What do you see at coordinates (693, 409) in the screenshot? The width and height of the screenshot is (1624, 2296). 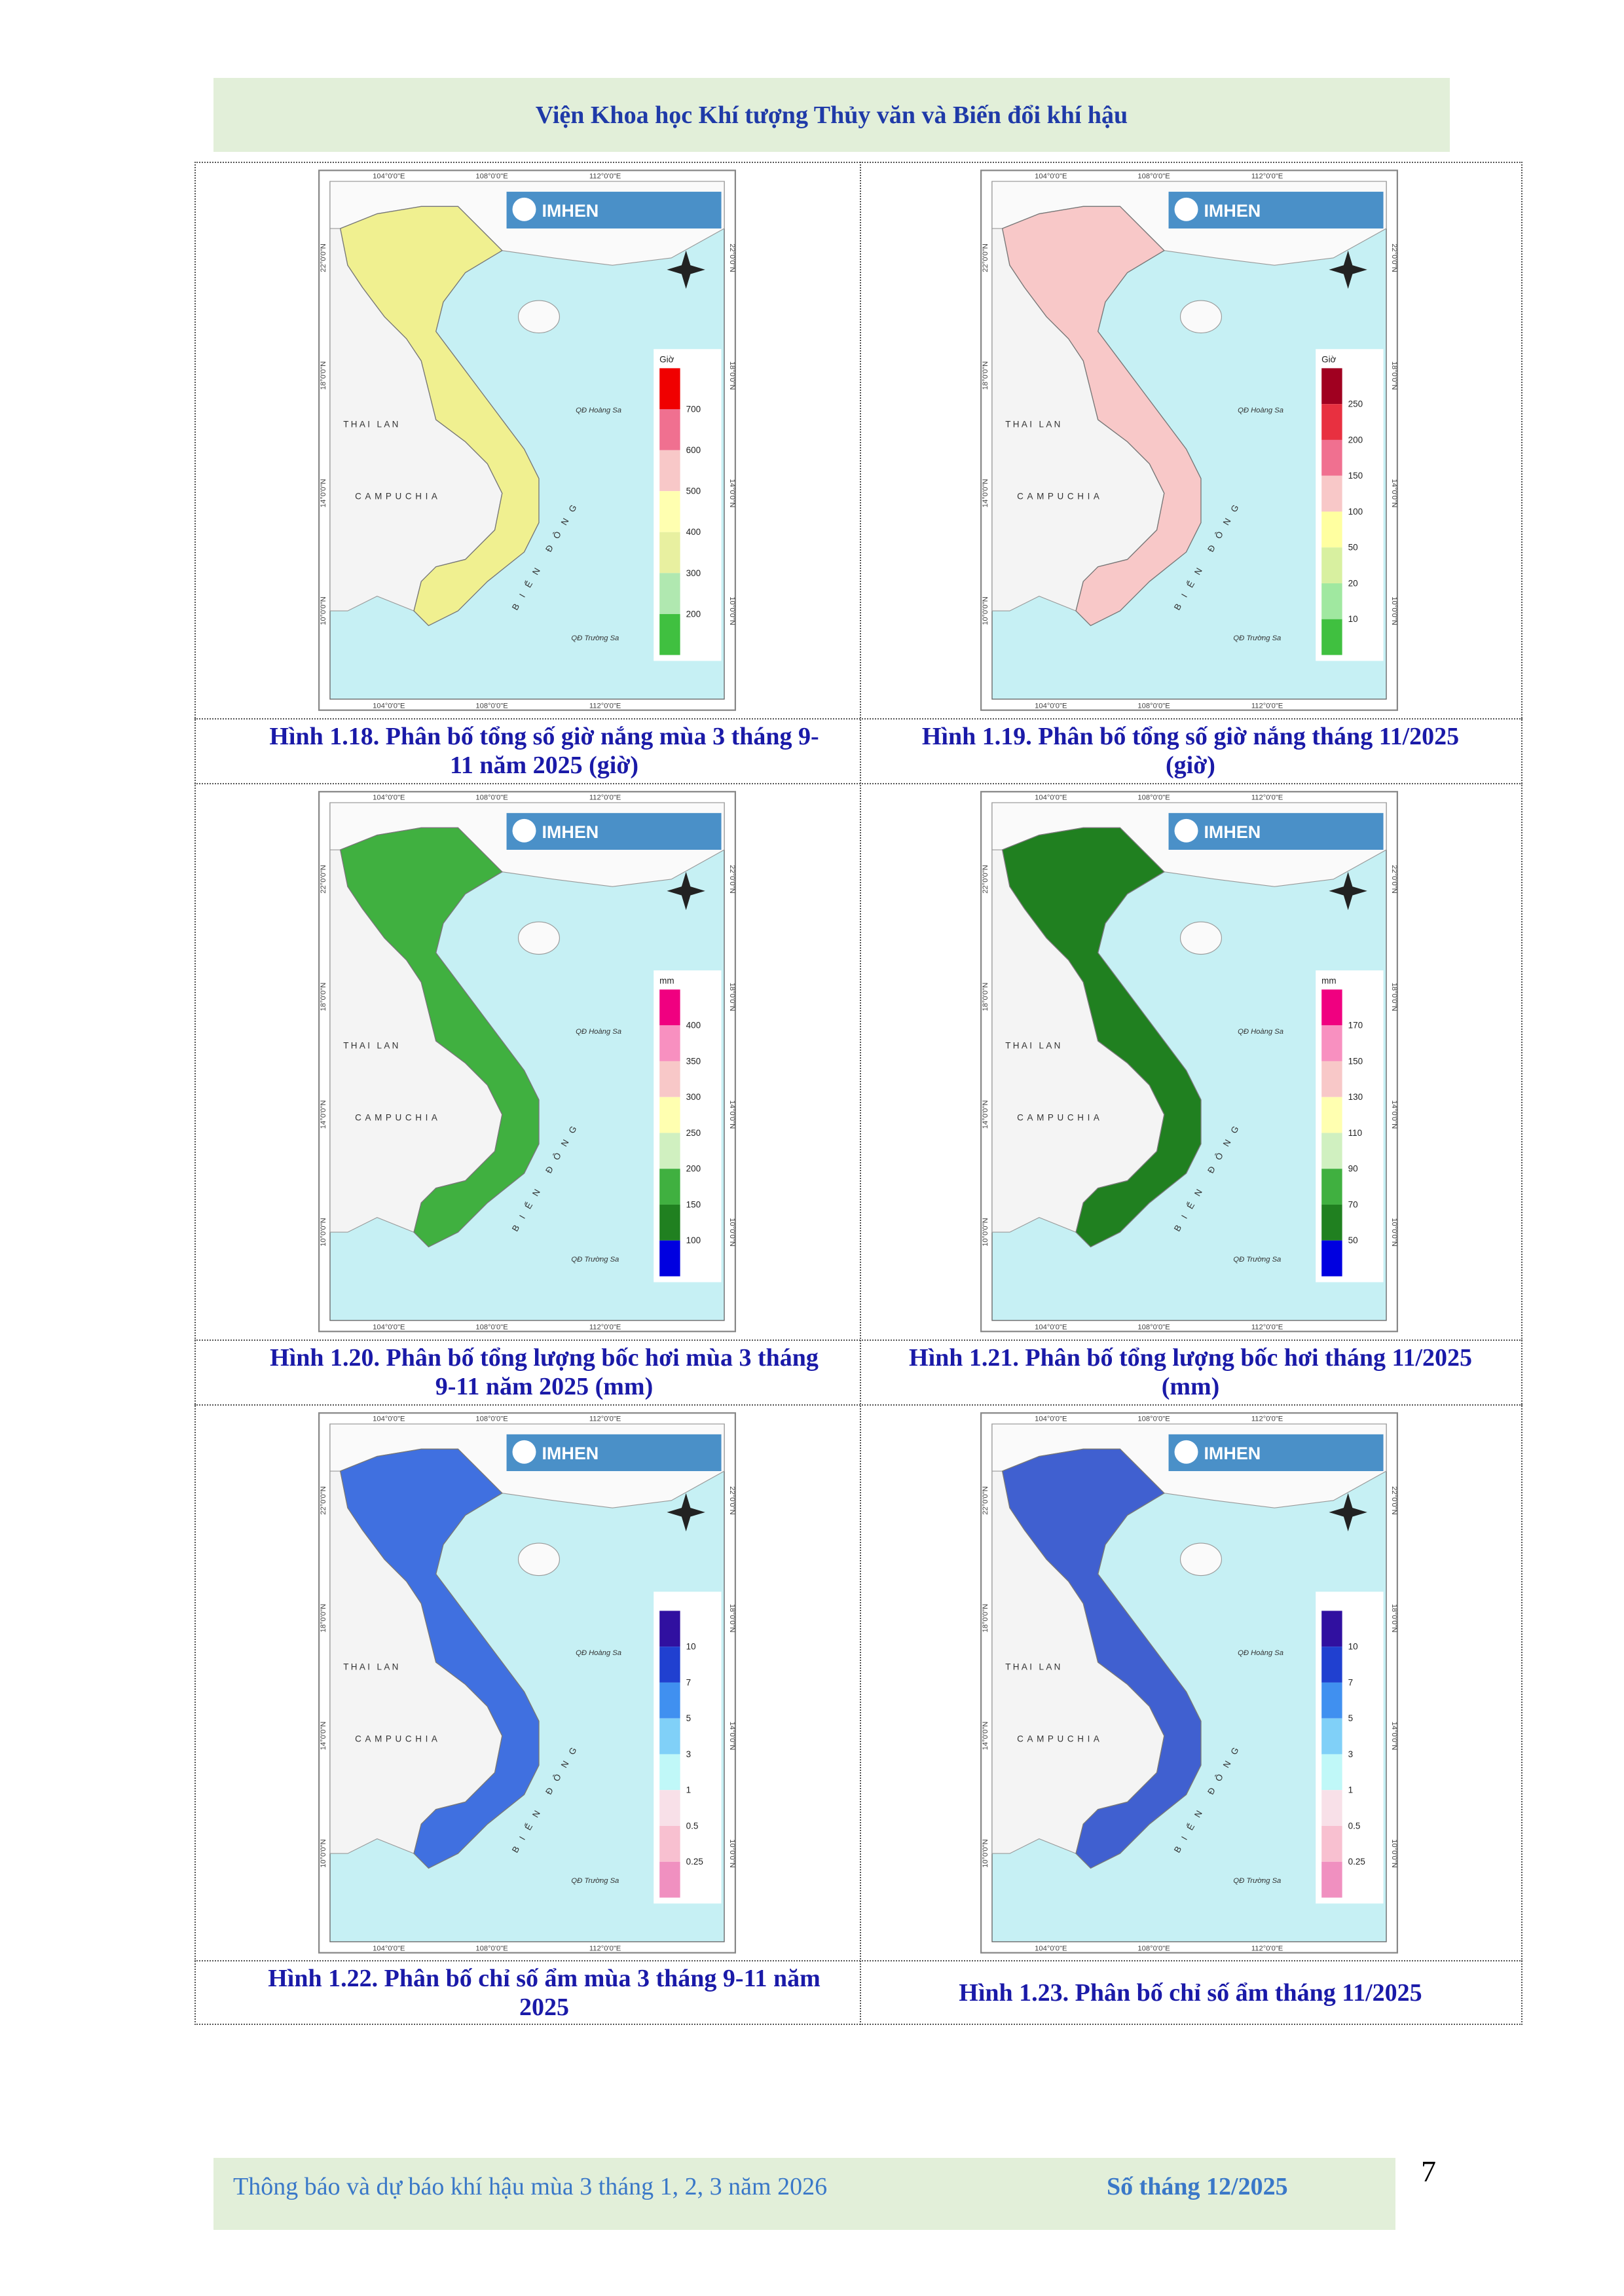 I see `legend-label: 700` at bounding box center [693, 409].